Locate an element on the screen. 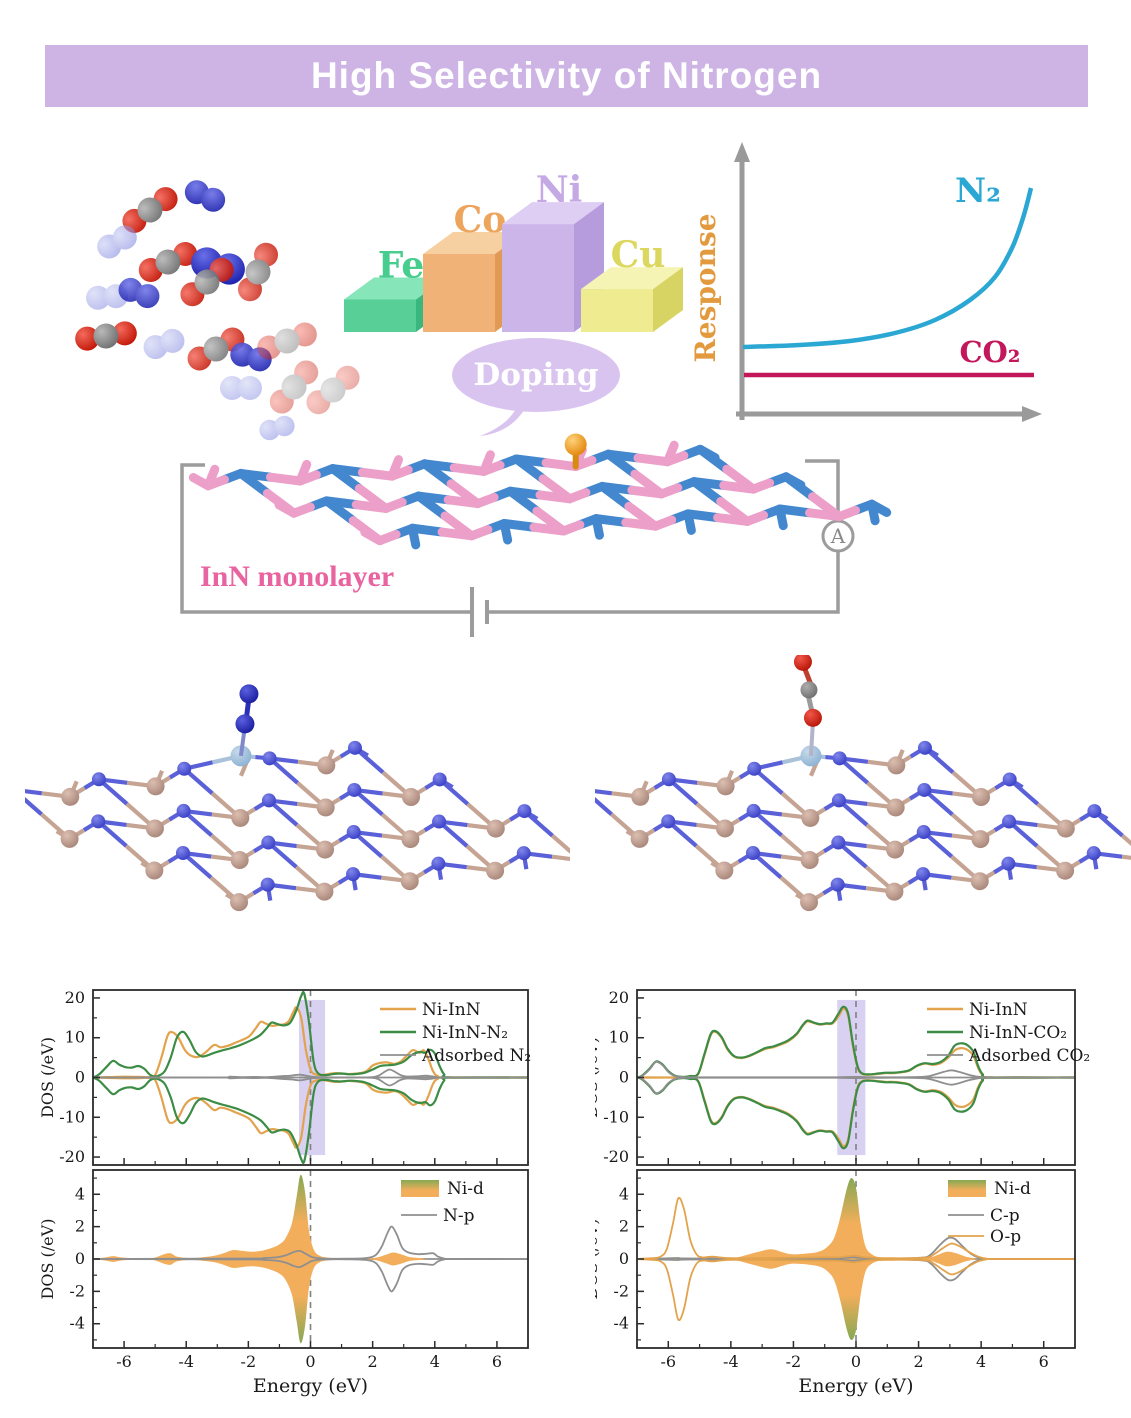  inn-lattice-ballstick is located at coordinates (297, 798).